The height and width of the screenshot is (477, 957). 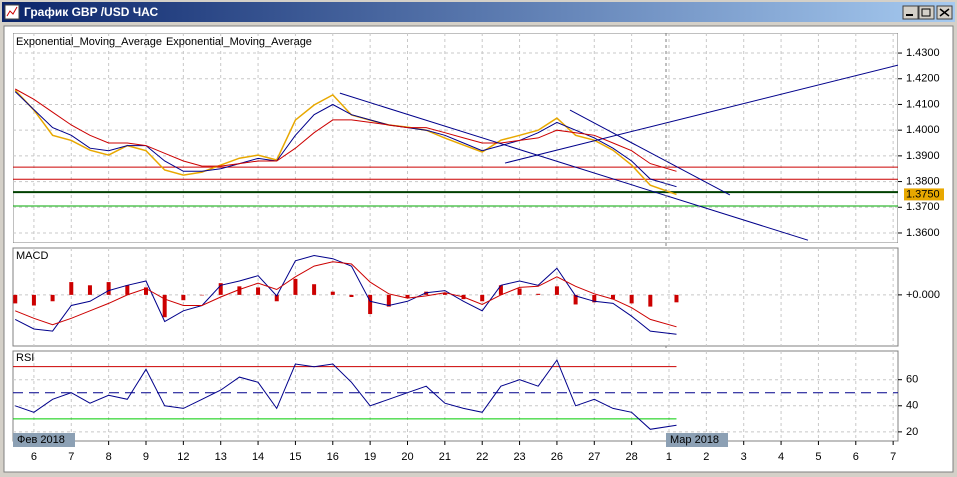 What do you see at coordinates (221, 457) in the screenshot?
I see `x-tick-label: 13` at bounding box center [221, 457].